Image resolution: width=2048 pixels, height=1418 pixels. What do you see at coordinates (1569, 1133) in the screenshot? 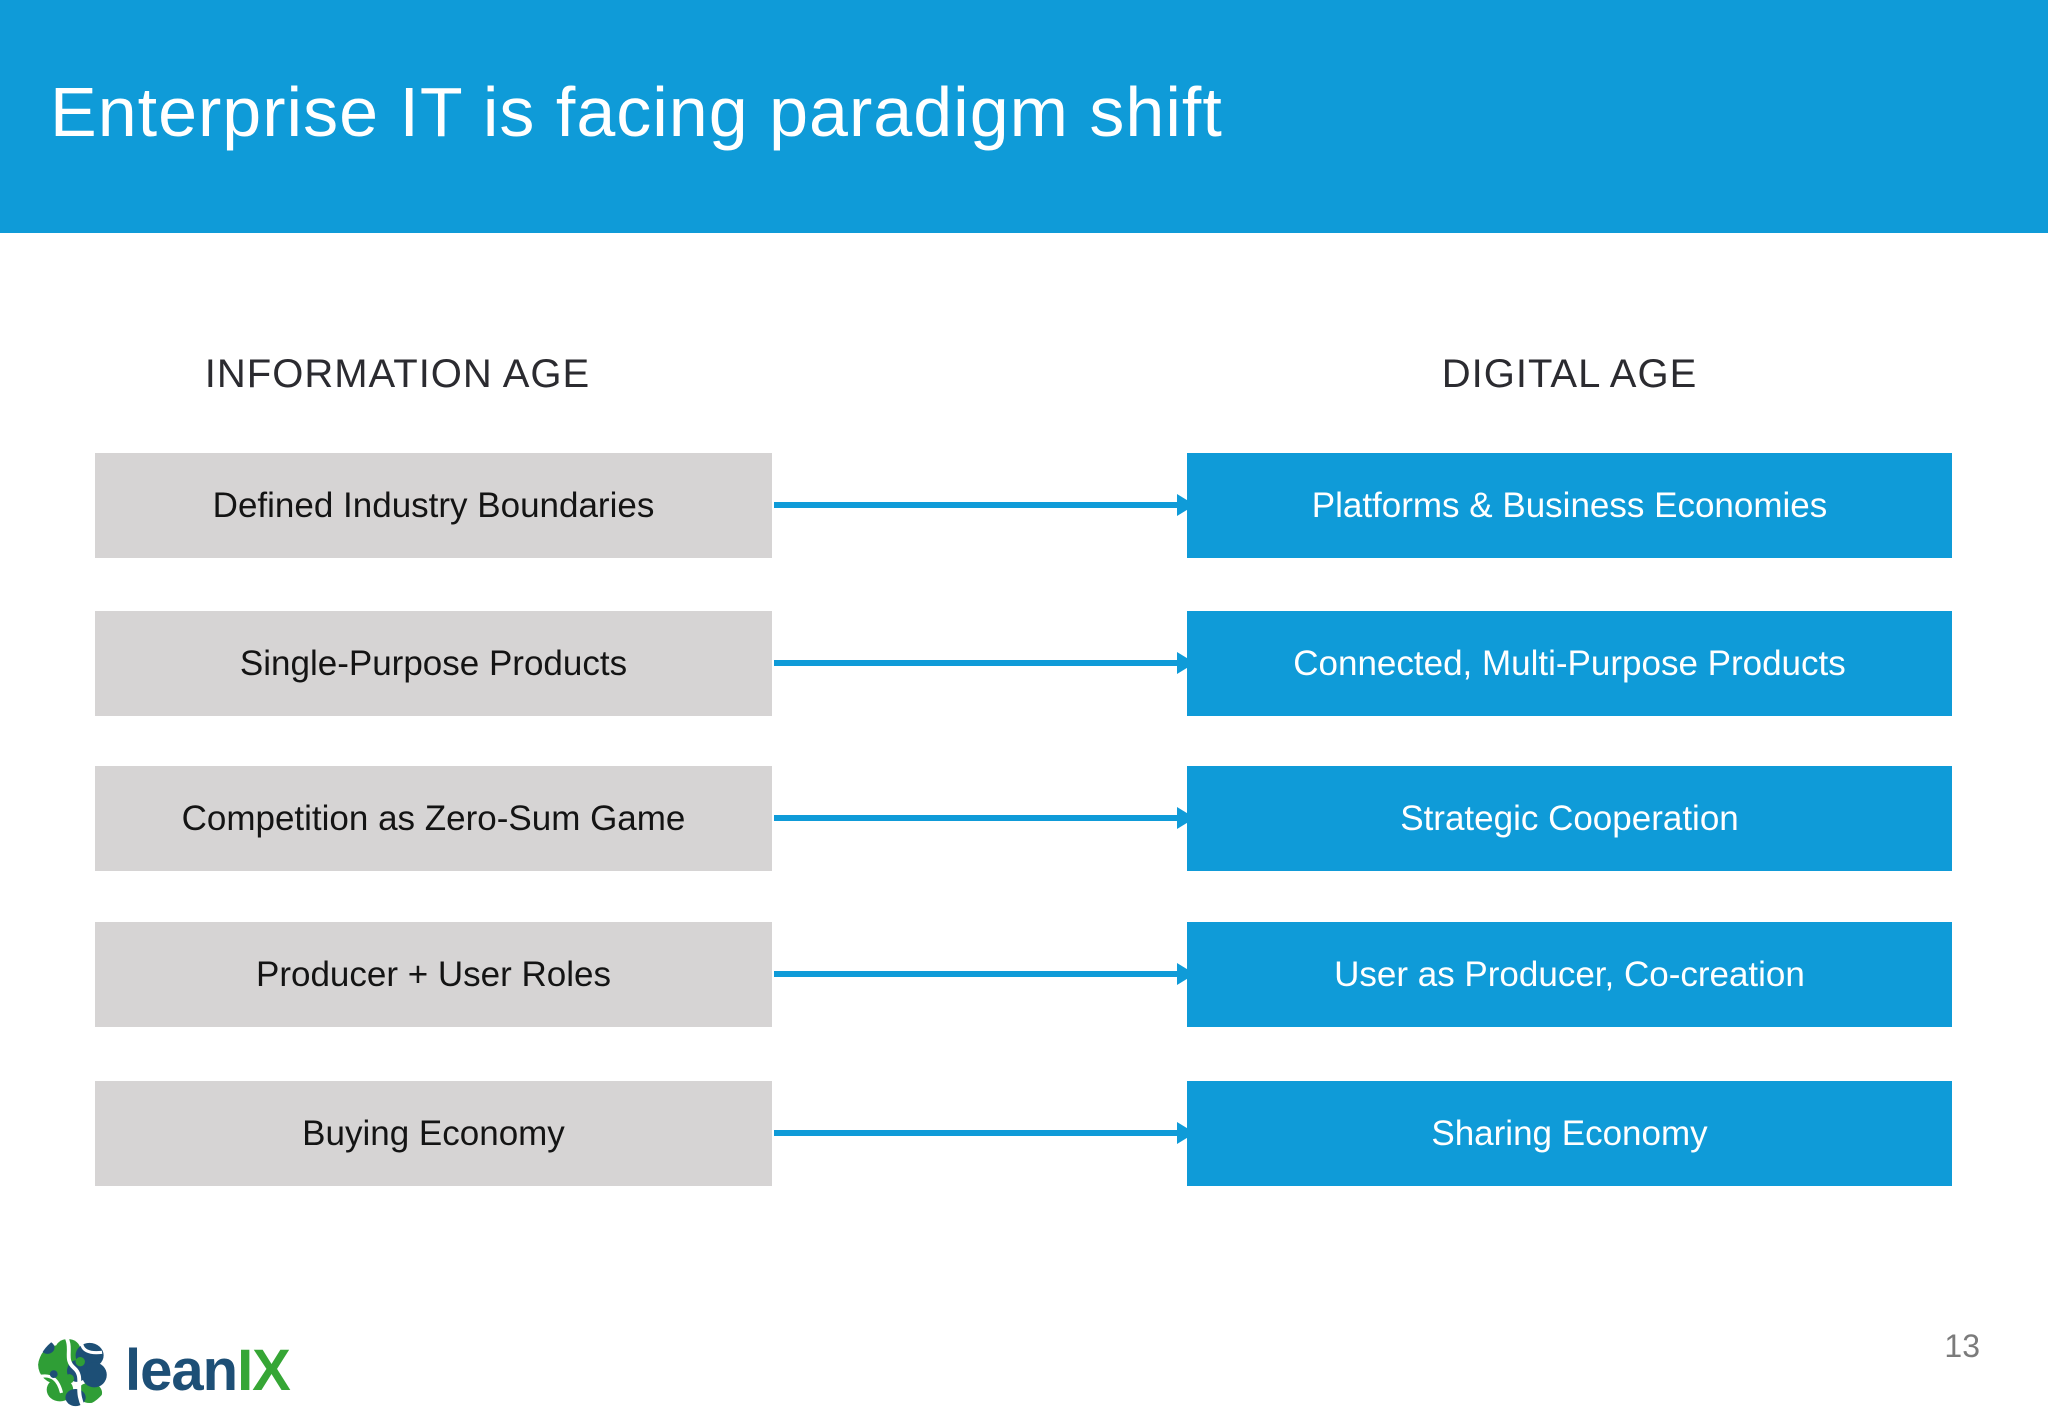
I see `digital-age-box-5: Sharing Economy` at bounding box center [1569, 1133].